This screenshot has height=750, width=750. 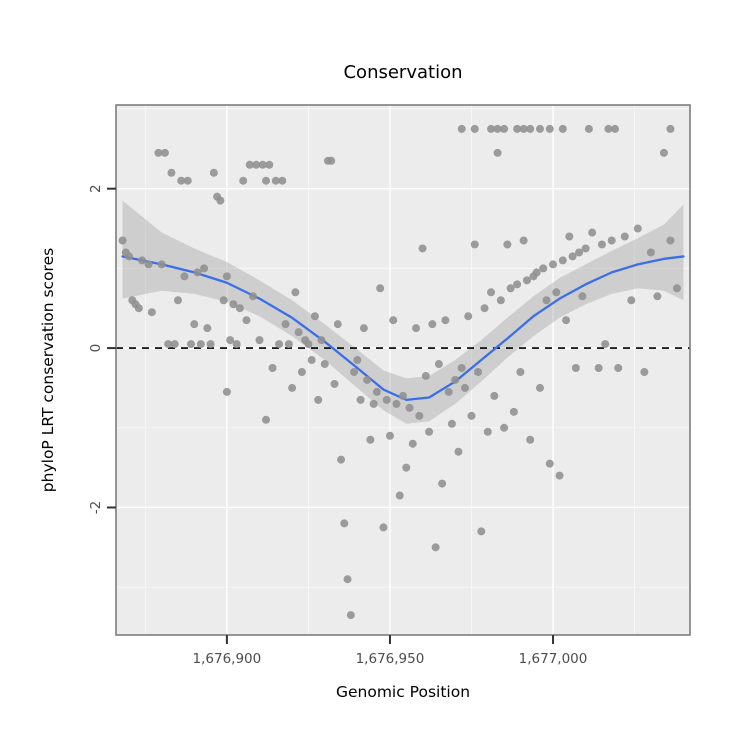 What do you see at coordinates (403, 692) in the screenshot?
I see `x-axis-title: Genomic Position` at bounding box center [403, 692].